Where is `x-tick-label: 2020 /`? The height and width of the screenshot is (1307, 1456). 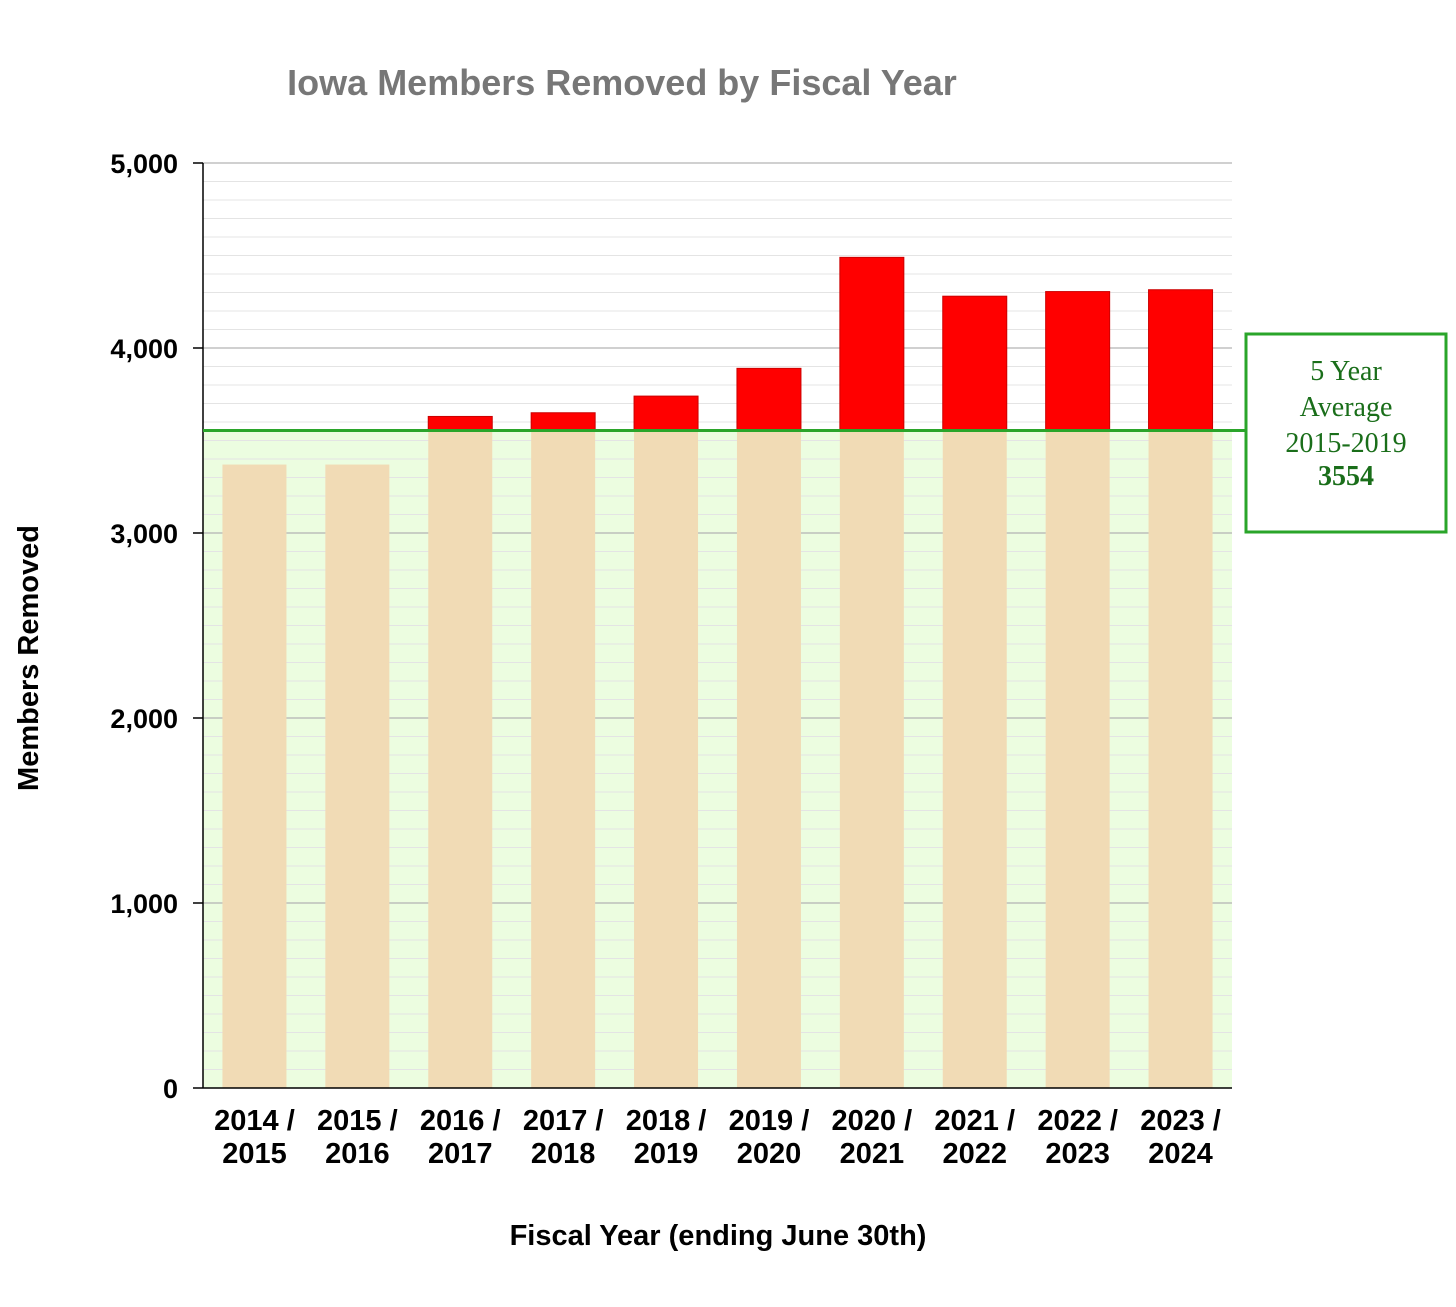
x-tick-label: 2020 / is located at coordinates (872, 1121).